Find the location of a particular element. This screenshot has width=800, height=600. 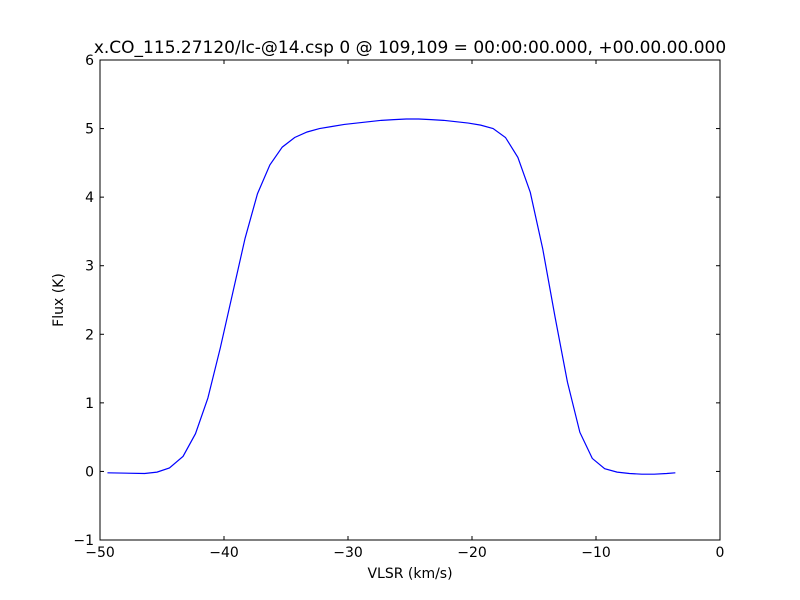

y-tick-label: 6 is located at coordinates (89, 61).